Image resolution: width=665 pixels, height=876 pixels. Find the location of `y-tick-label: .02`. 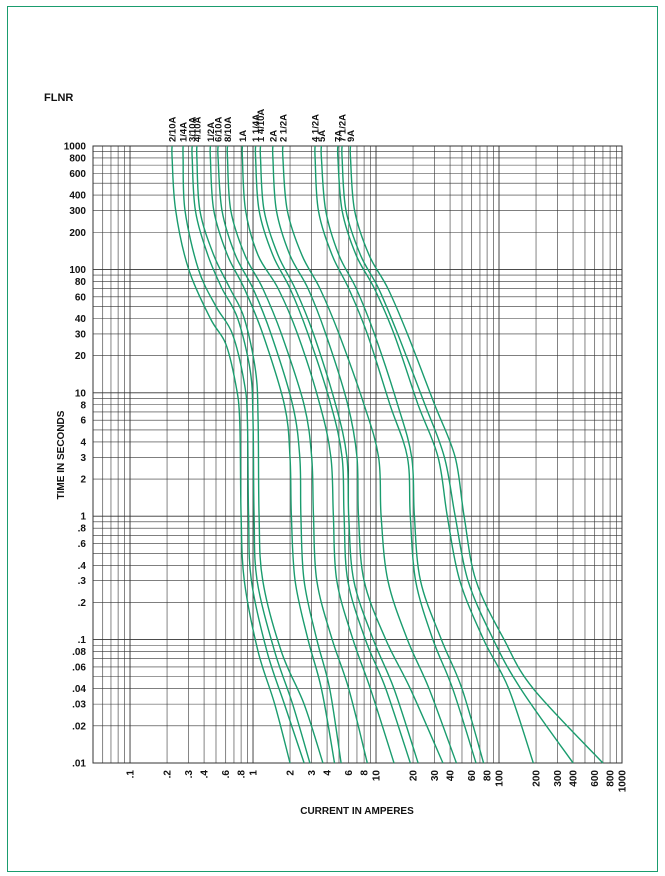

y-tick-label: .02 is located at coordinates (79, 726).